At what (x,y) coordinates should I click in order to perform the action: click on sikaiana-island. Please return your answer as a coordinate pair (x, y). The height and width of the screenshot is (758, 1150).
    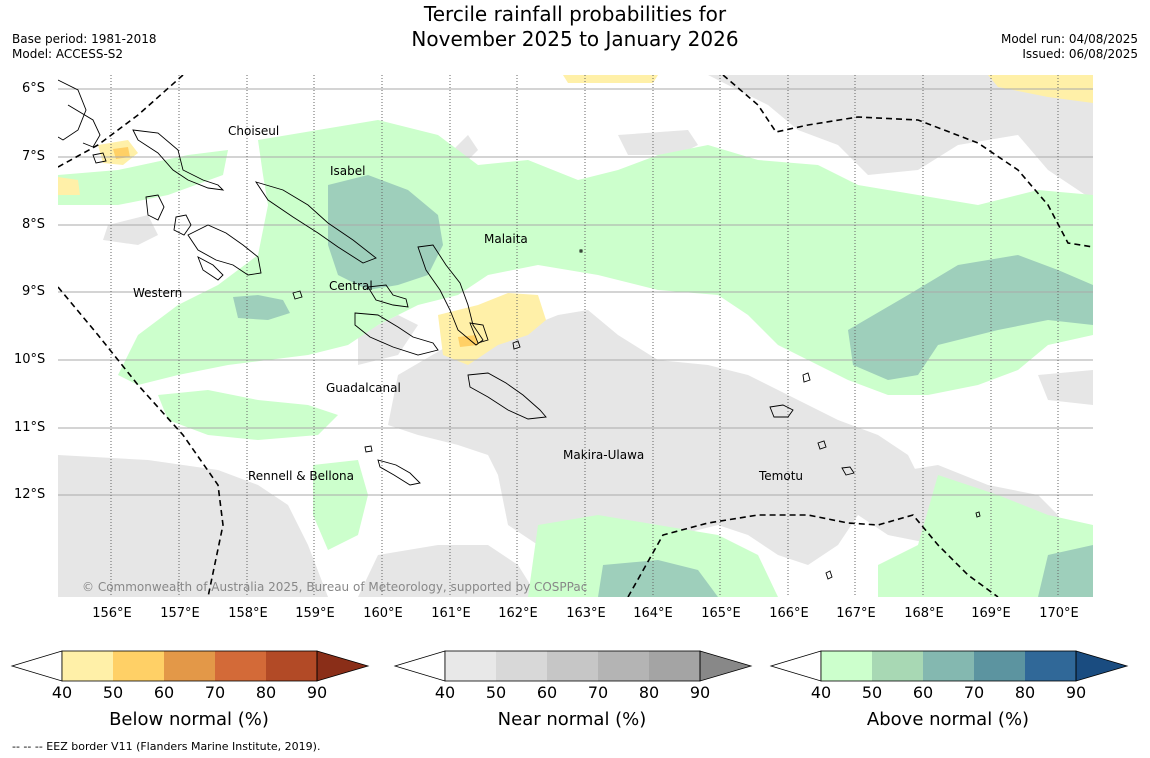
    Looking at the image, I should click on (581, 251).